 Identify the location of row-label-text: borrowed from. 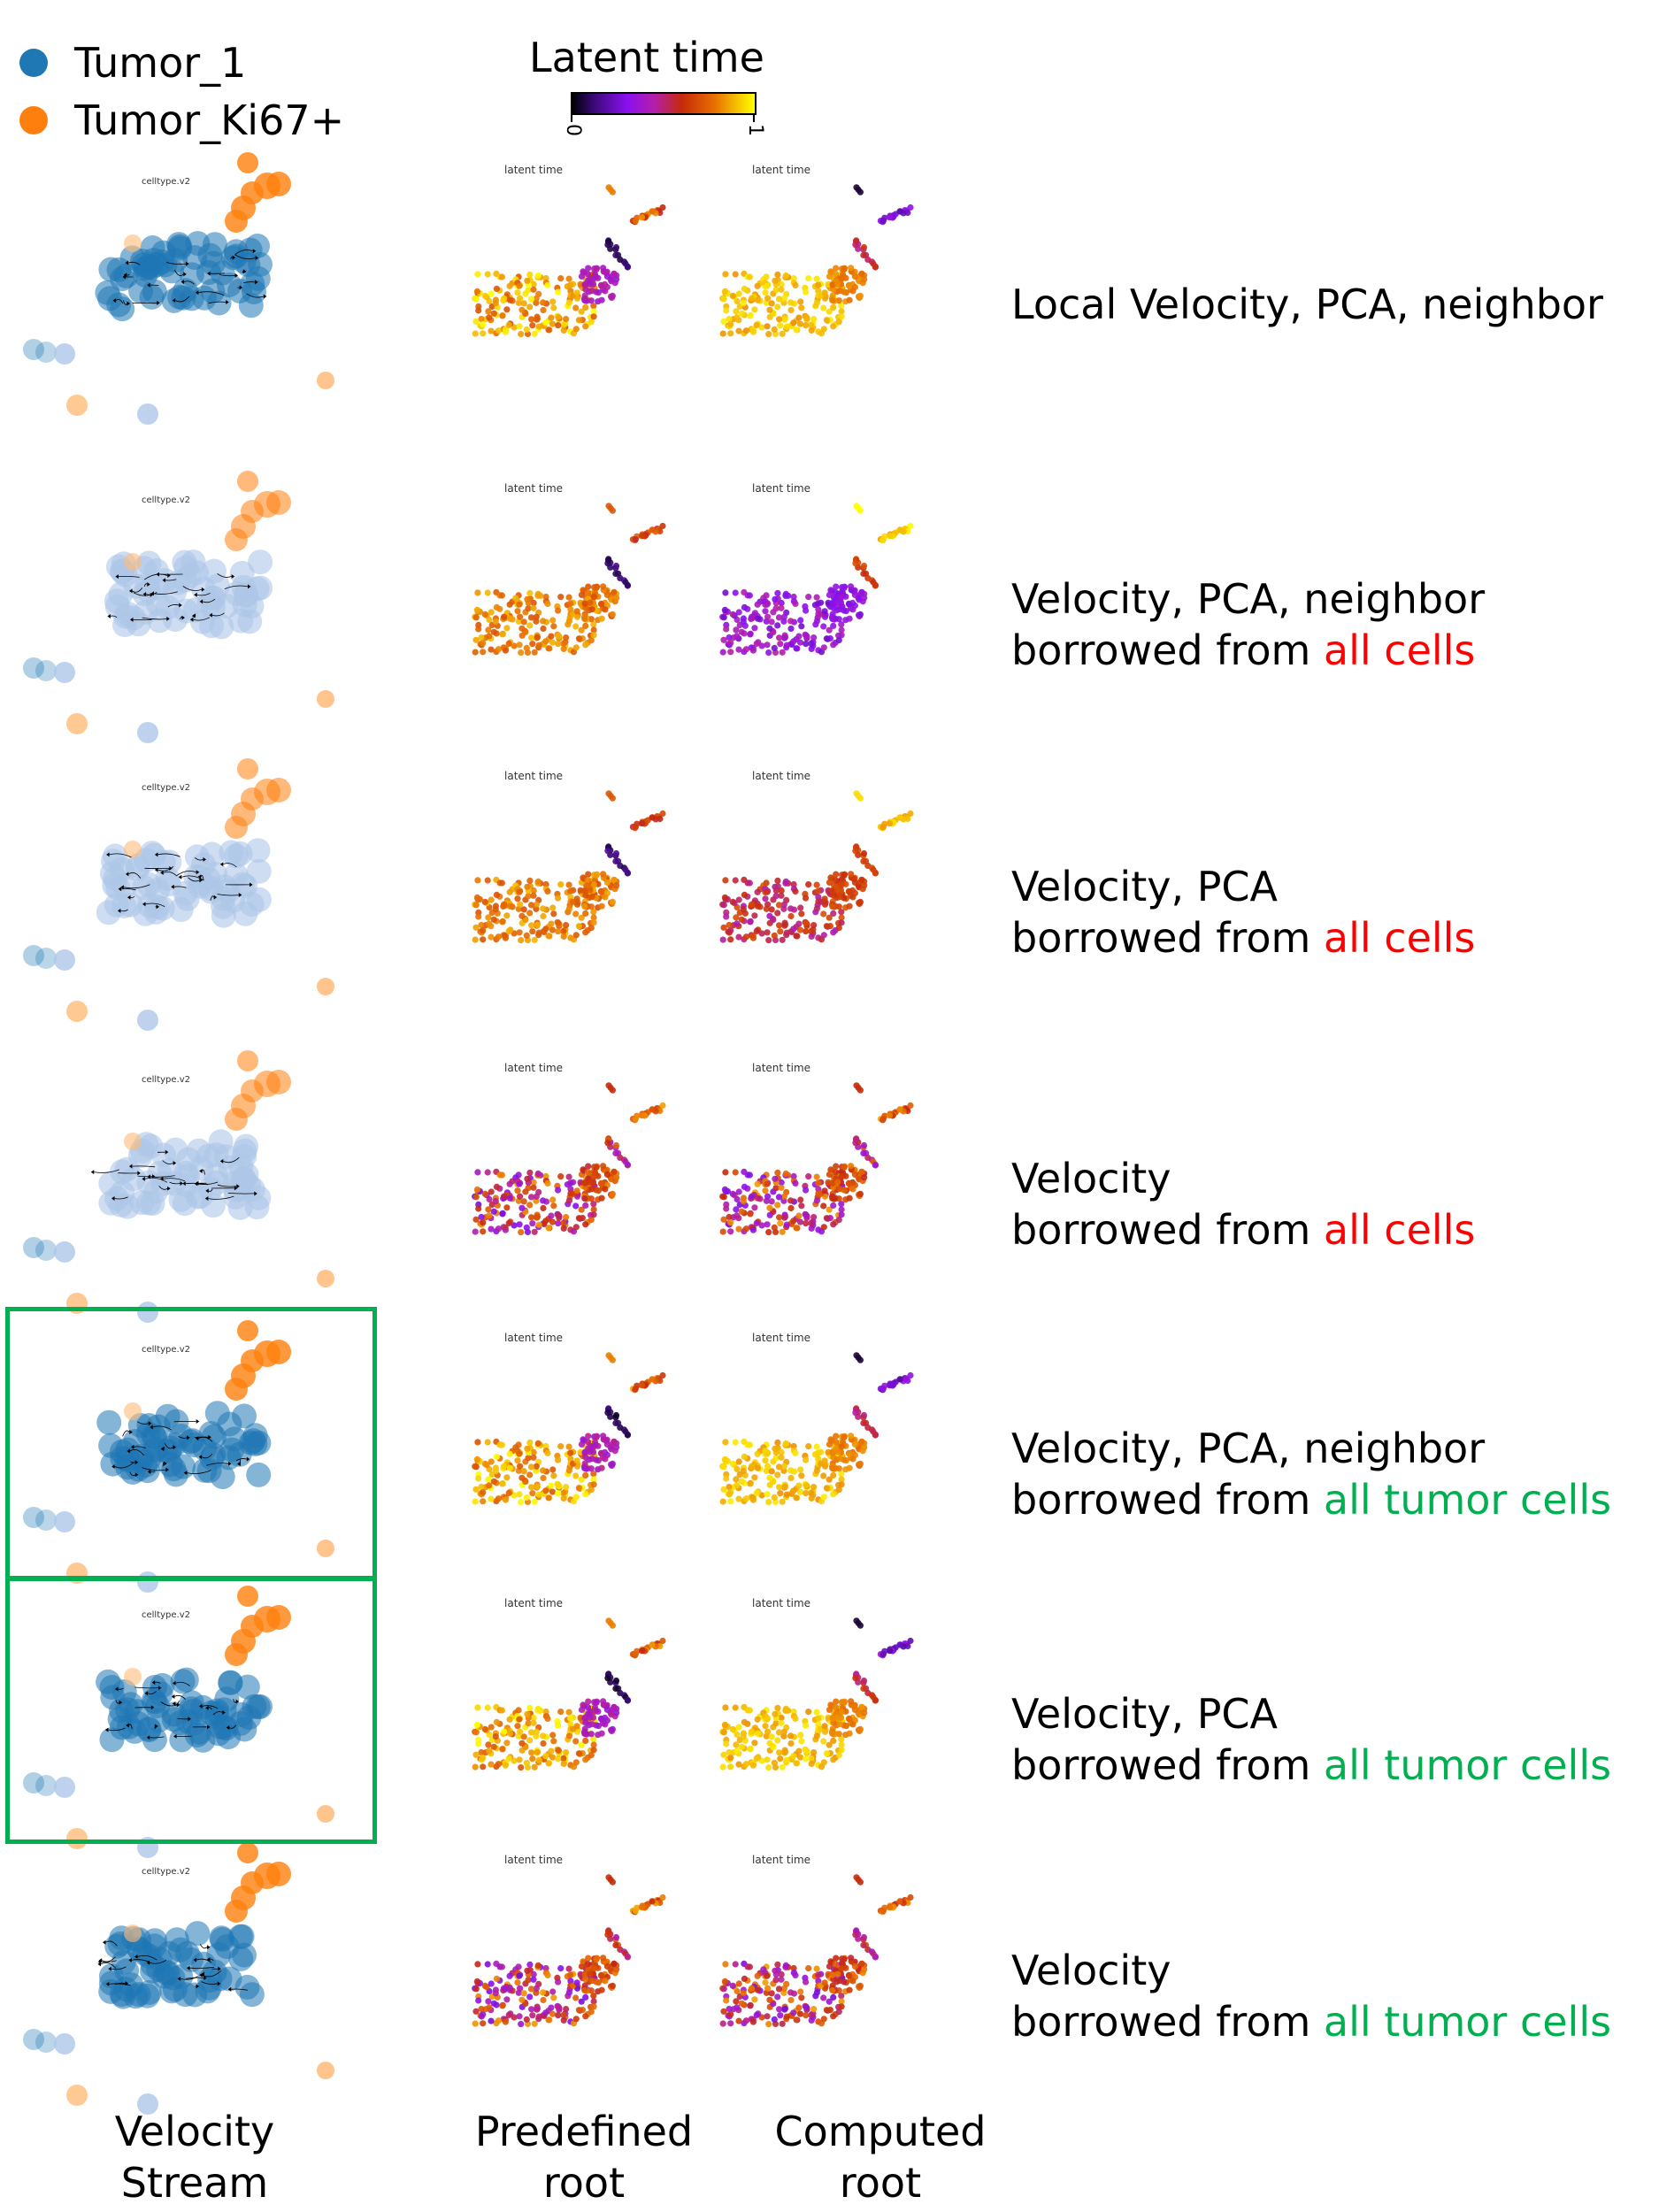
(1168, 938).